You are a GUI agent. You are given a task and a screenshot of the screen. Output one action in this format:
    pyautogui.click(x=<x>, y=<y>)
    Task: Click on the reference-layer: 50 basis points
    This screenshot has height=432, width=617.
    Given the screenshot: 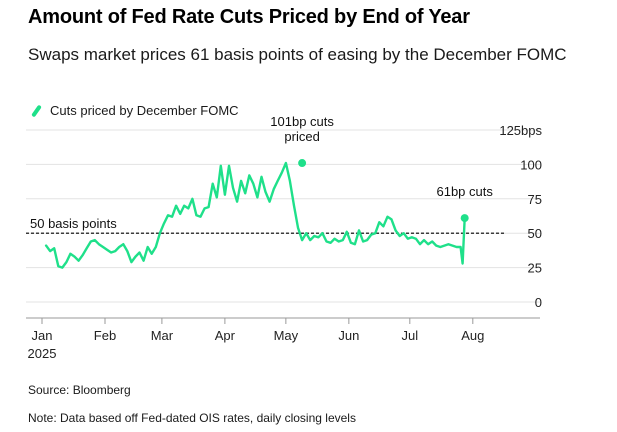 What is the action you would take?
    pyautogui.click(x=265, y=225)
    